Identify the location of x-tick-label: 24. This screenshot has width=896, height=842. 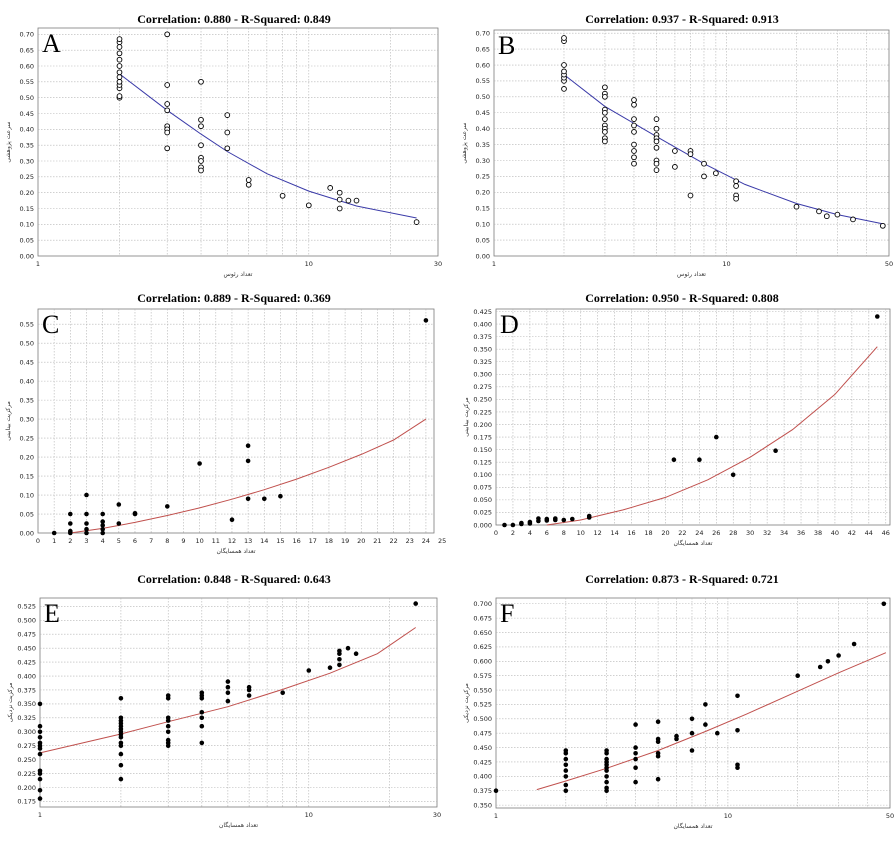
(699, 533).